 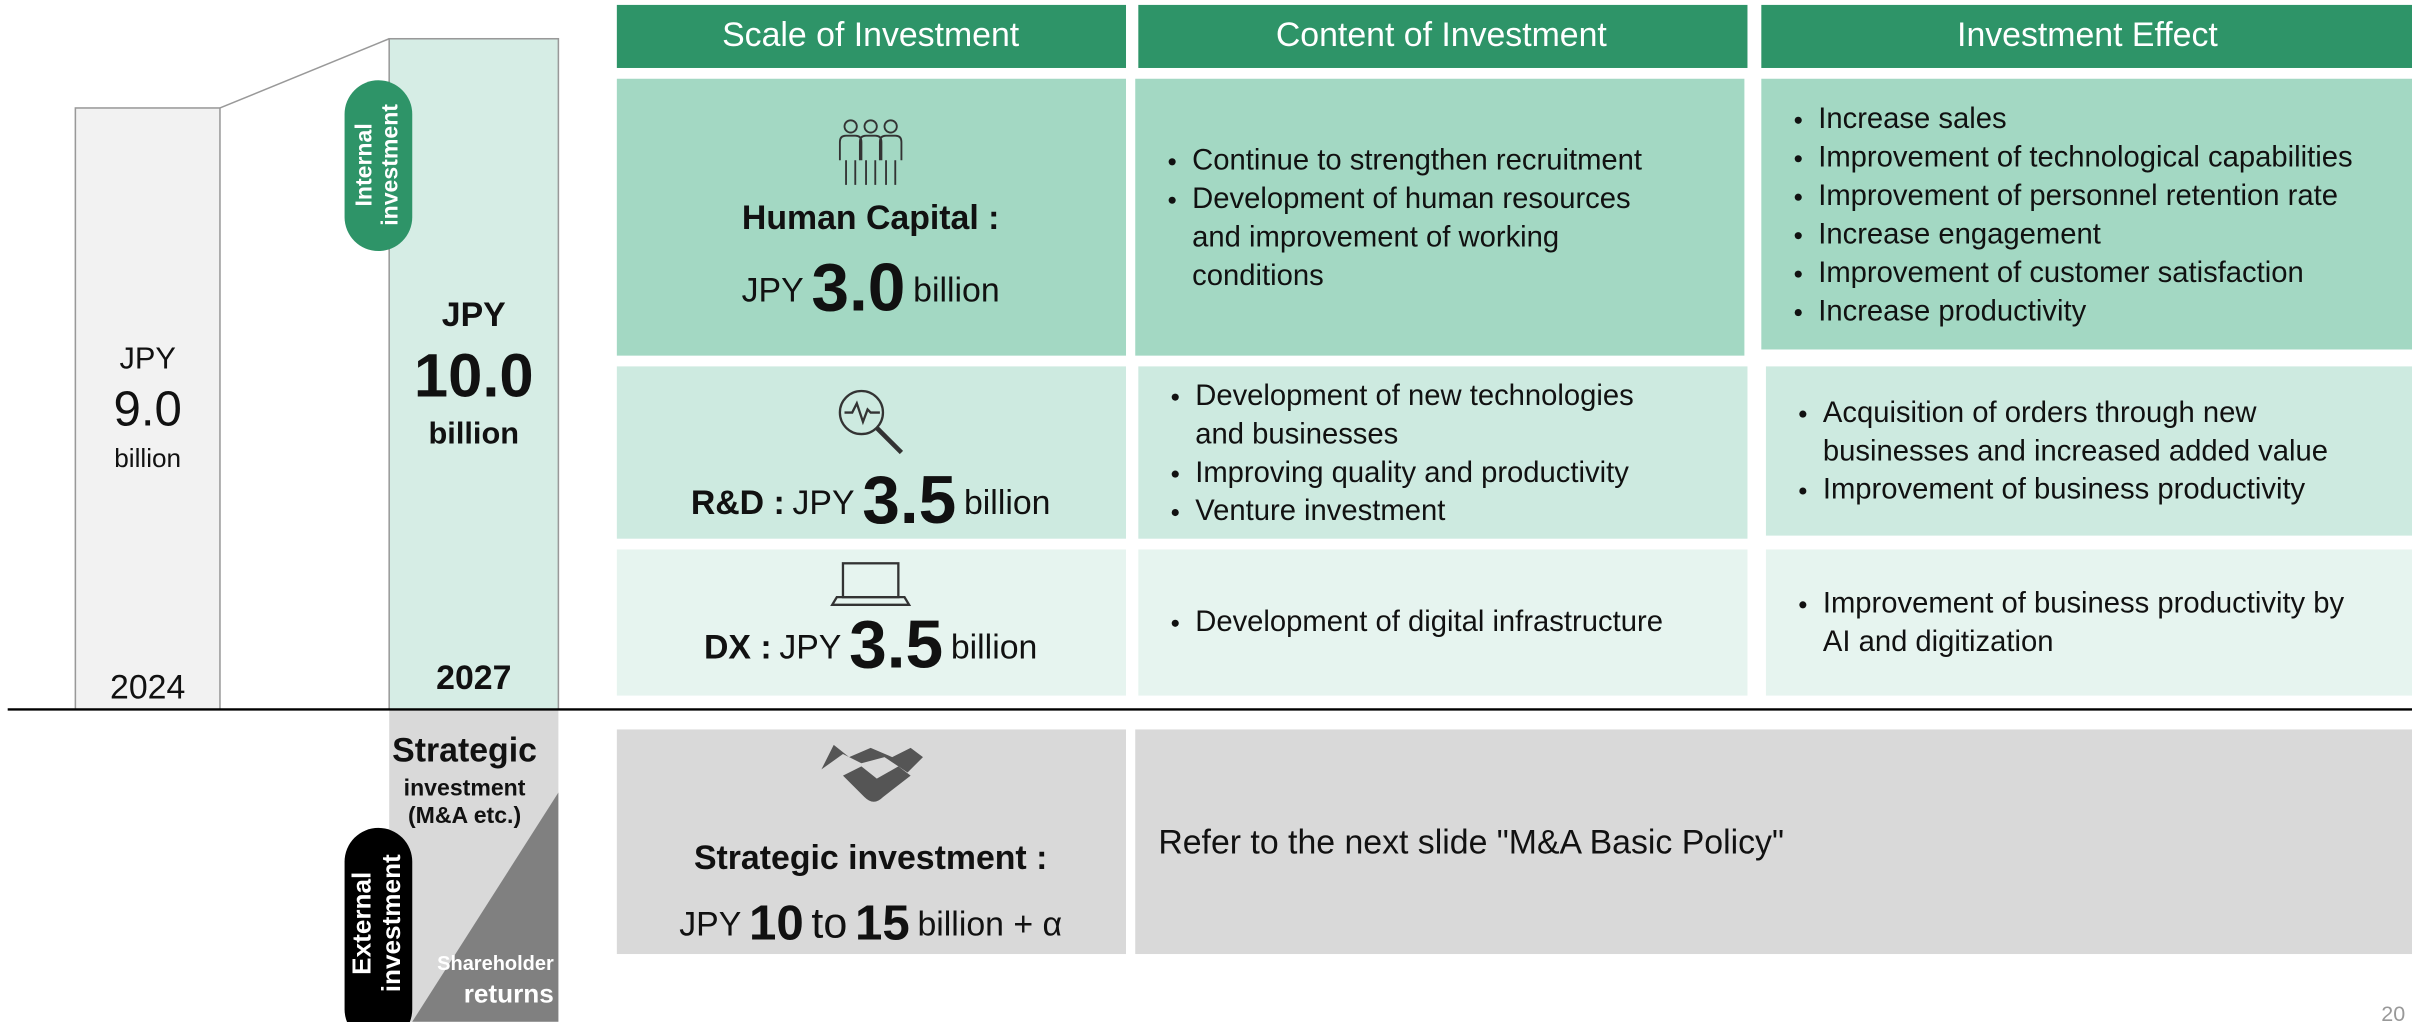 What do you see at coordinates (1411, 199) in the screenshot?
I see `bullet-text: Development of human resources` at bounding box center [1411, 199].